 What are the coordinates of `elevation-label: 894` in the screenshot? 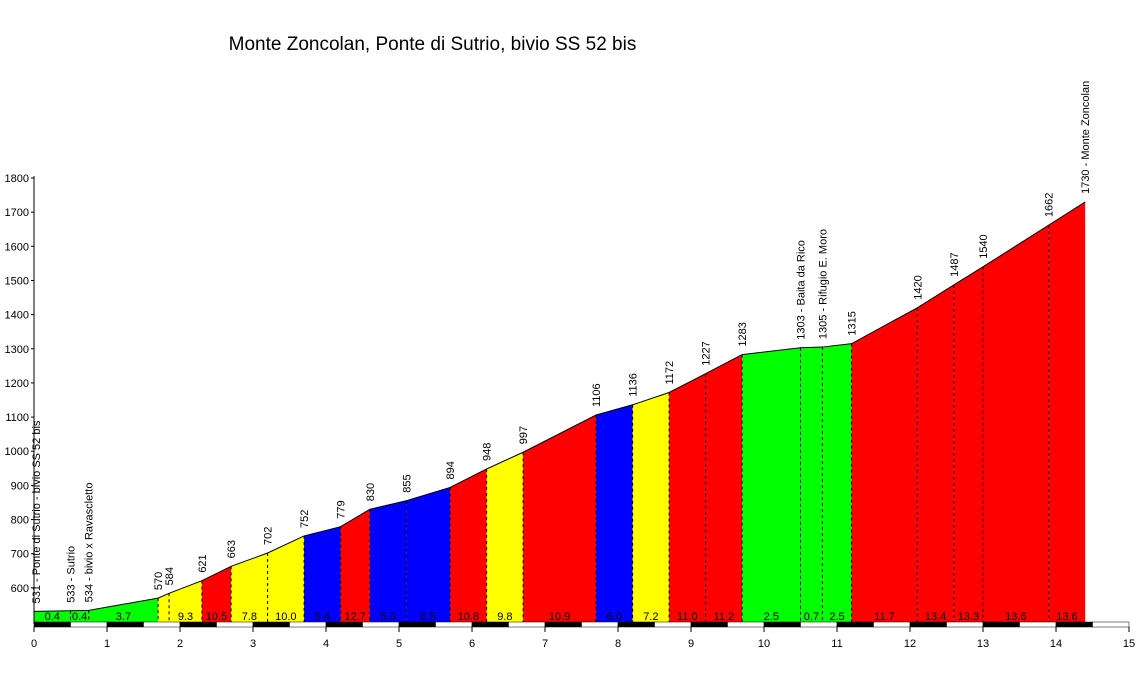 It's located at (451, 470).